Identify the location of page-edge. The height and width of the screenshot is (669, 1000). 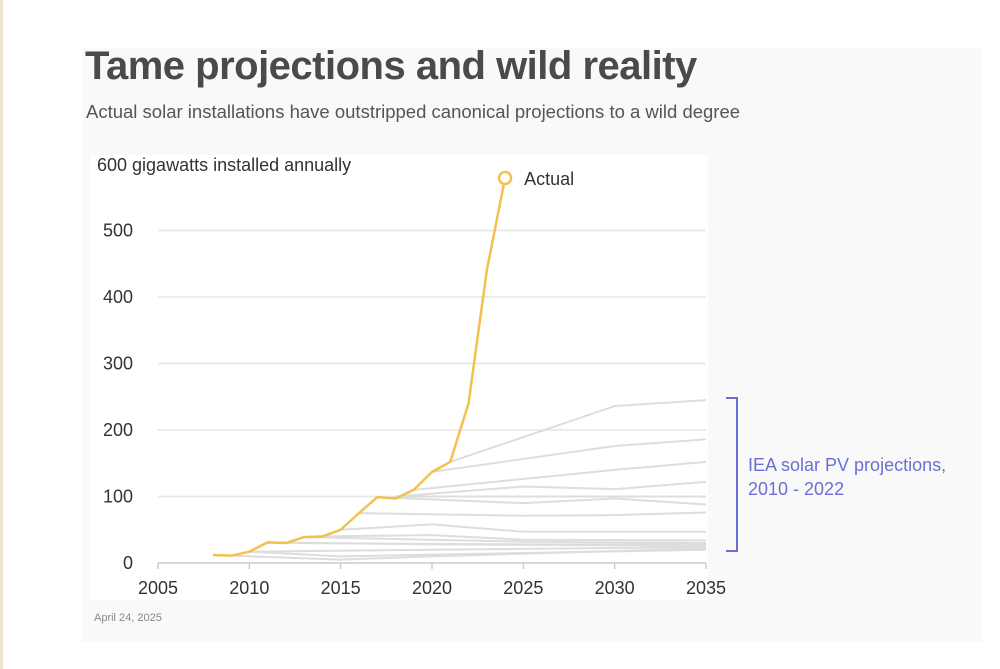
(1, 334).